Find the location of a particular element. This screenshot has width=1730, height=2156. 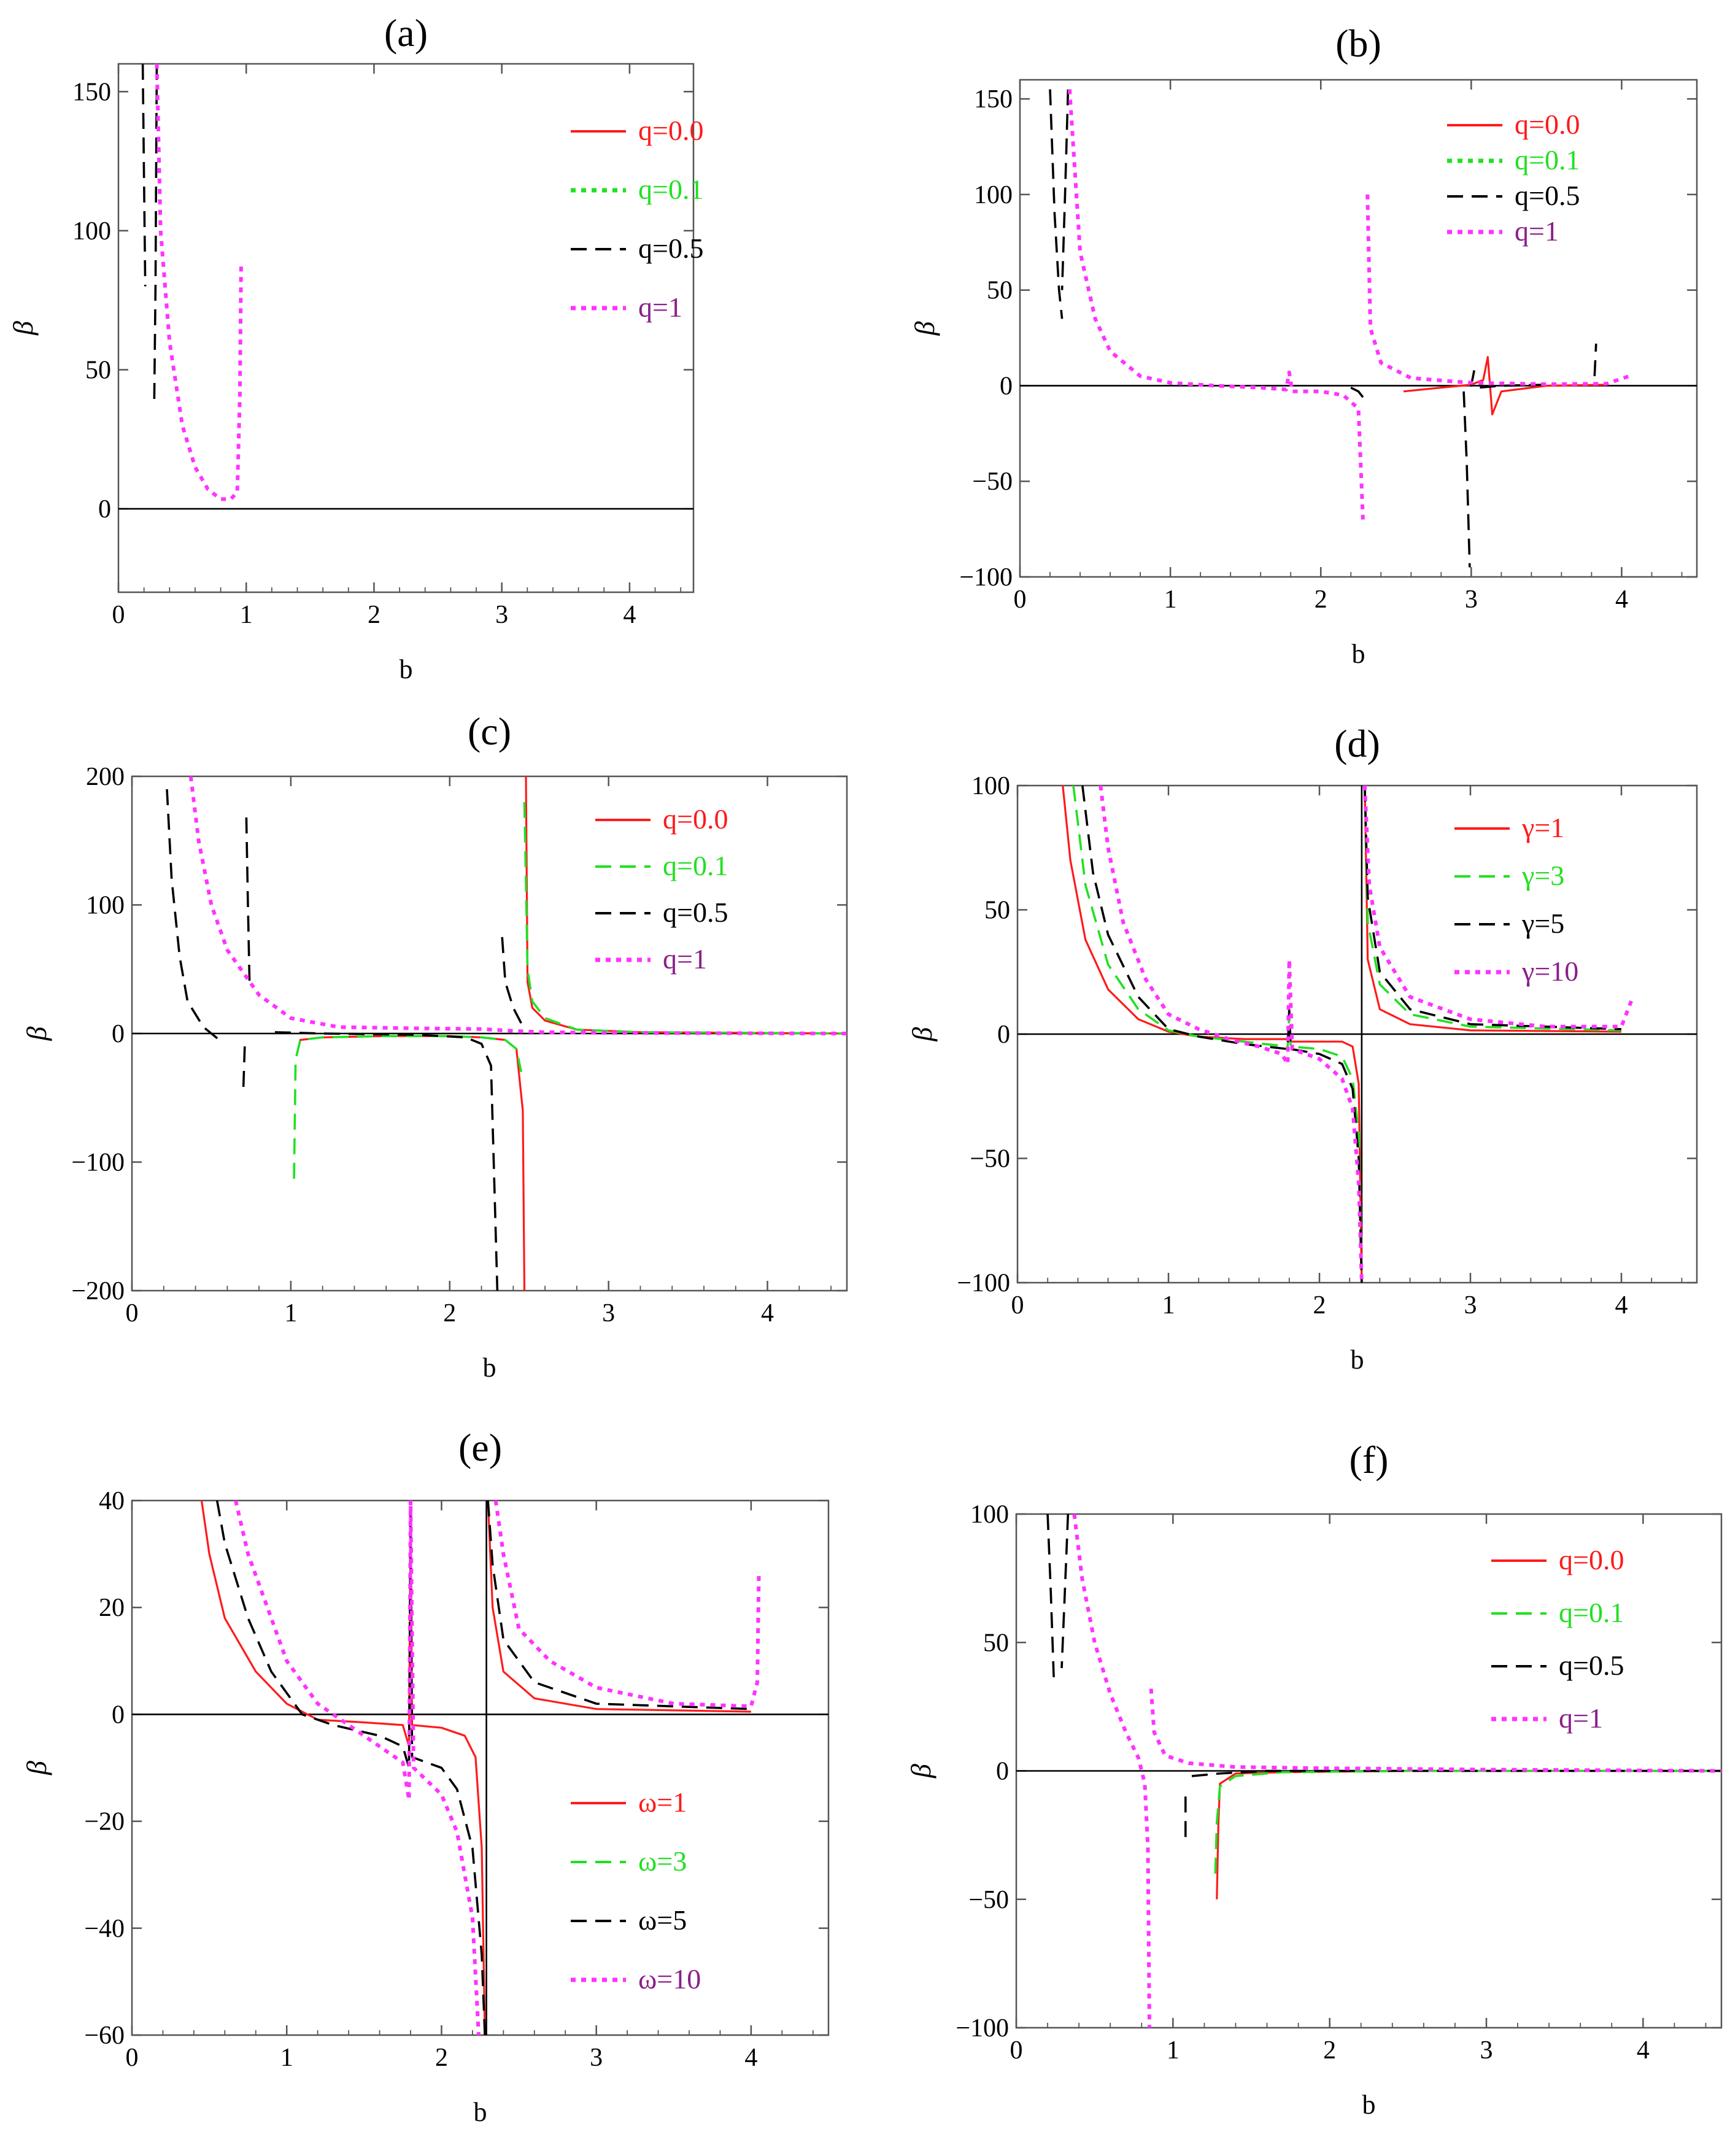

y-tick-label: −40 is located at coordinates (105, 1929).